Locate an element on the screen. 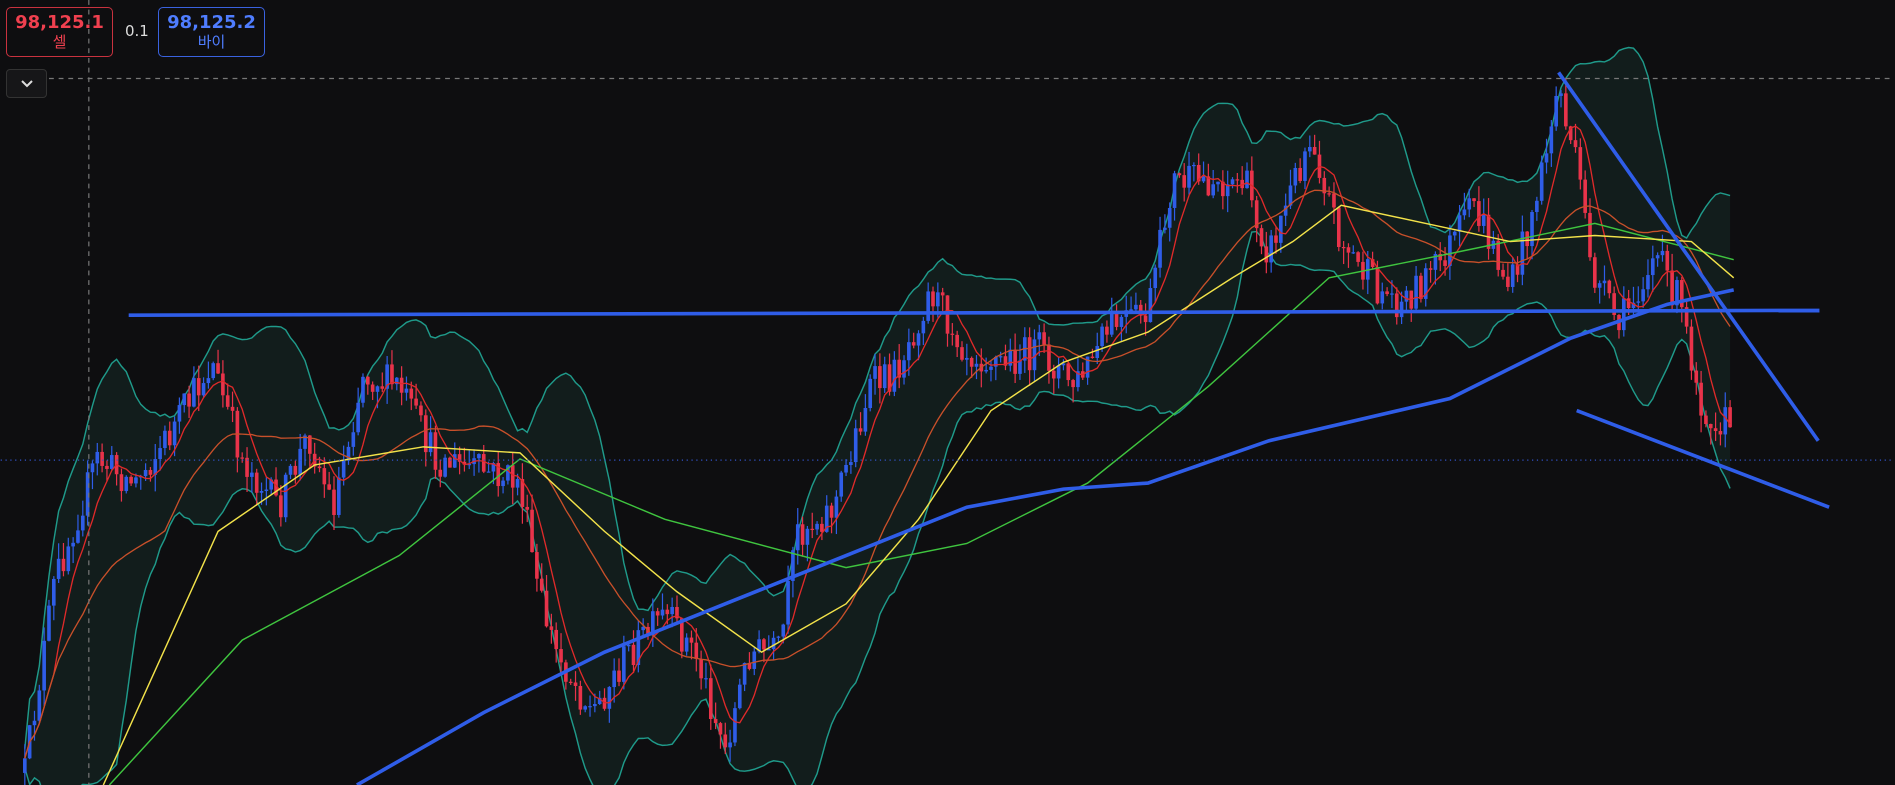 This screenshot has width=1895, height=785. dropdown-toggle is located at coordinates (26, 83).